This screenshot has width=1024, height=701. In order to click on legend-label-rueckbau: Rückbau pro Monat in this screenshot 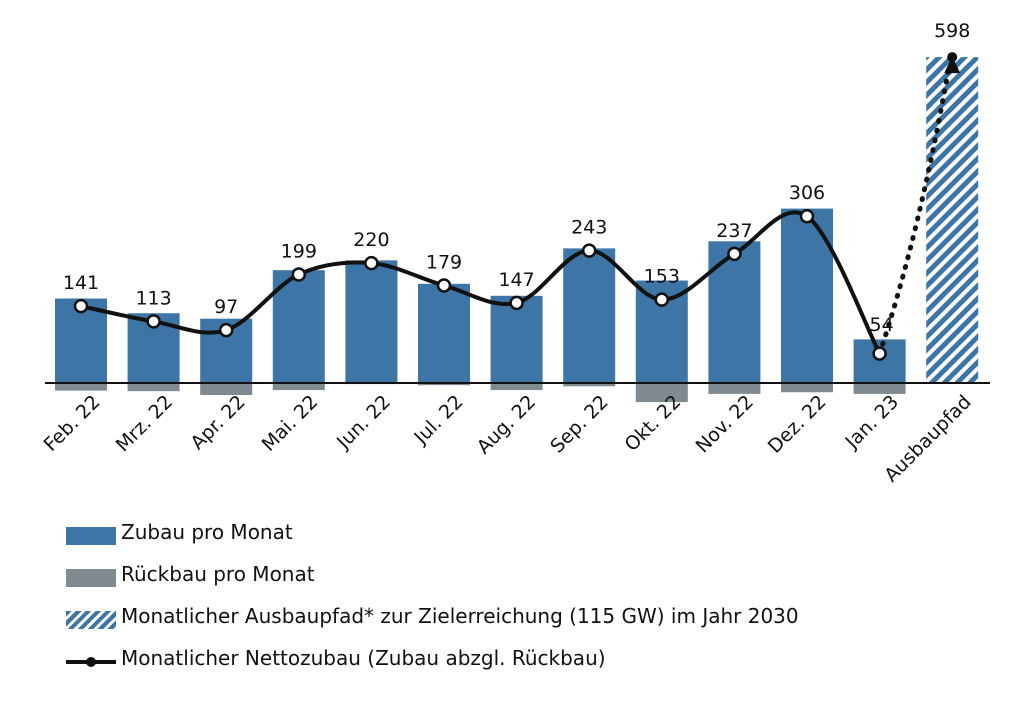, I will do `click(218, 574)`.